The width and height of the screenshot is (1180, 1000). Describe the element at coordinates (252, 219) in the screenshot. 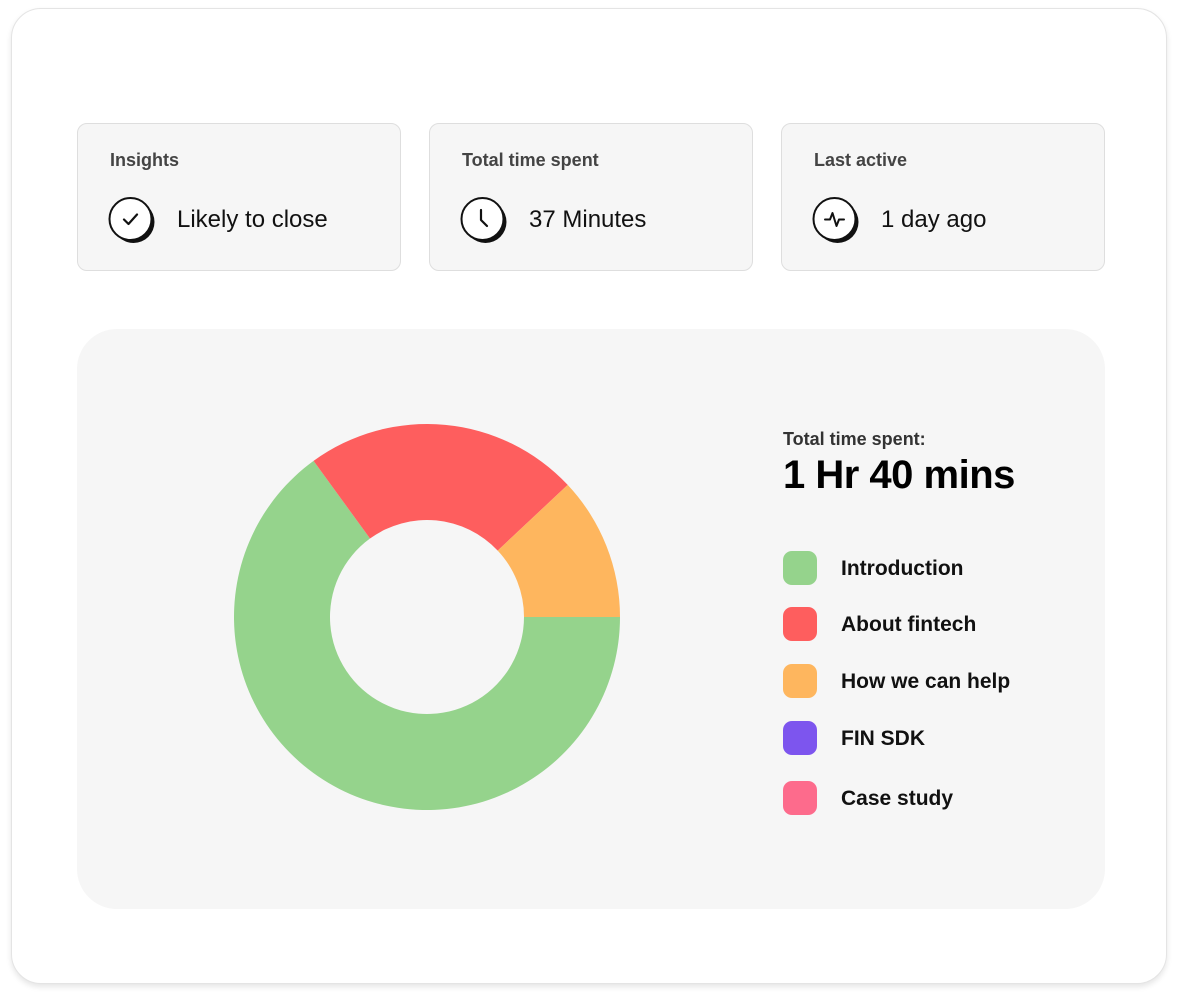

I see `insights-value: Likely to close` at that location.